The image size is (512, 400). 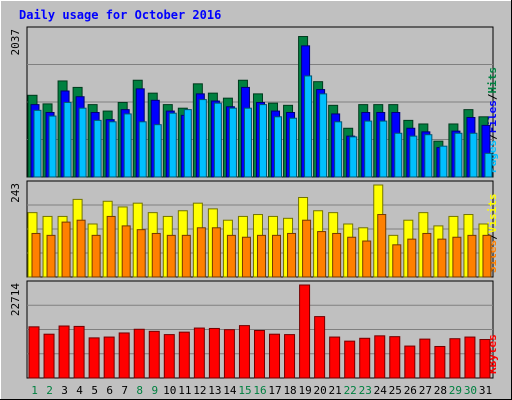 What do you see at coordinates (492, 214) in the screenshot?
I see `axis-label-part: Visits` at bounding box center [492, 214].